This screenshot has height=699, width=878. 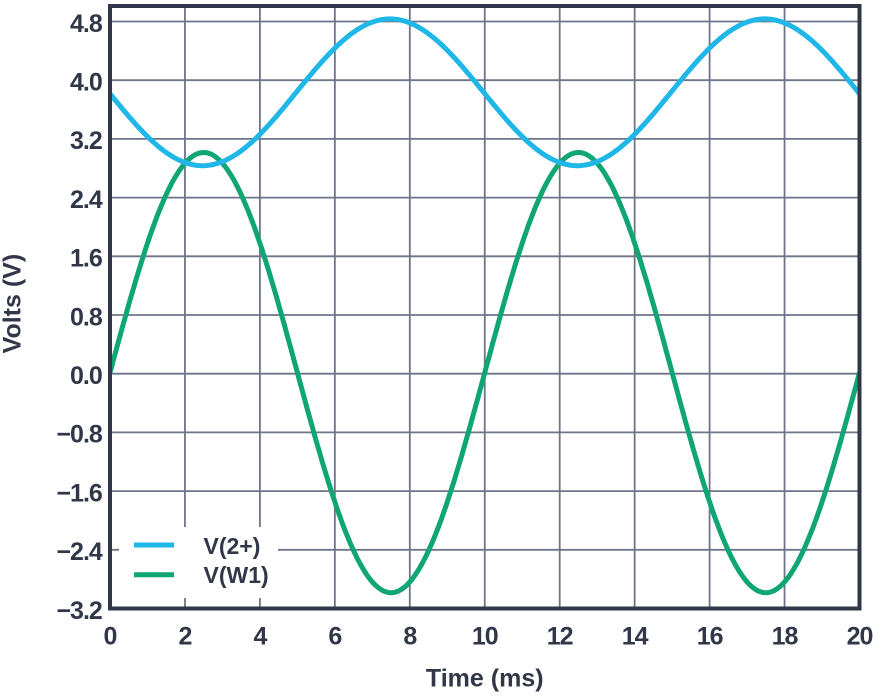 I want to click on svg-text: 0.8, so click(x=86, y=317).